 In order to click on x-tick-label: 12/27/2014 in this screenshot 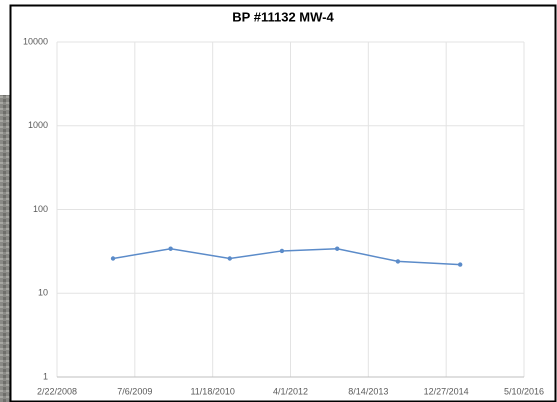, I will do `click(446, 391)`.